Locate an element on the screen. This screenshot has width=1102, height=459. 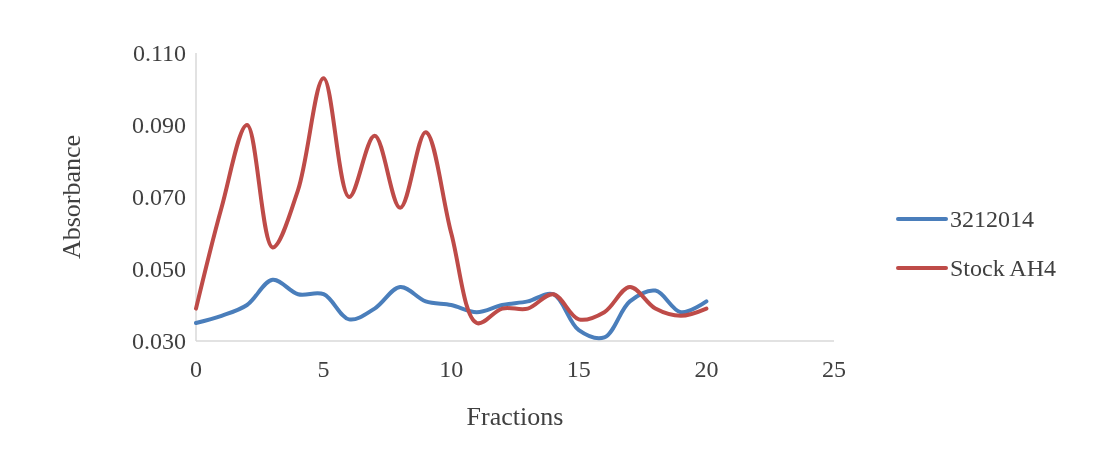
y-tick-label: 0.070 is located at coordinates (159, 197).